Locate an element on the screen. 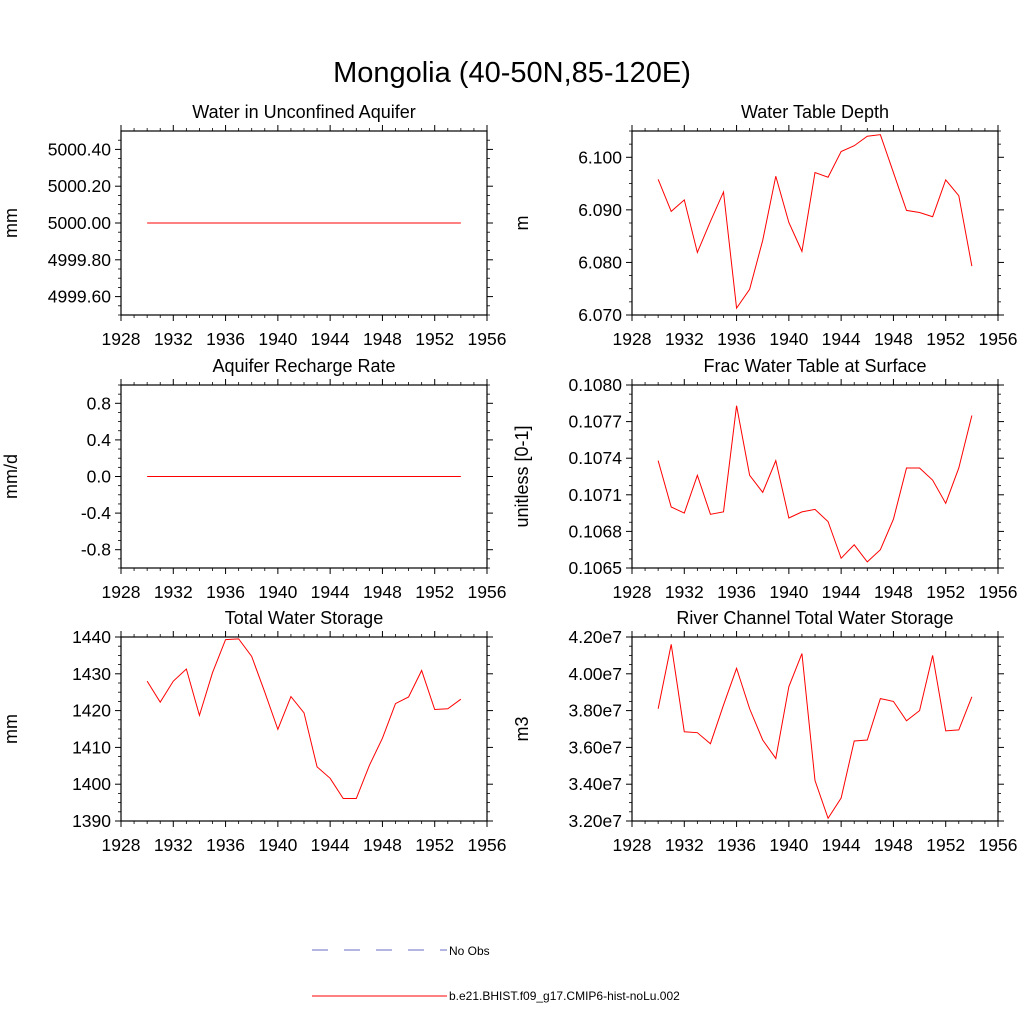  y-tick-label: 5000.40 is located at coordinates (80, 149).